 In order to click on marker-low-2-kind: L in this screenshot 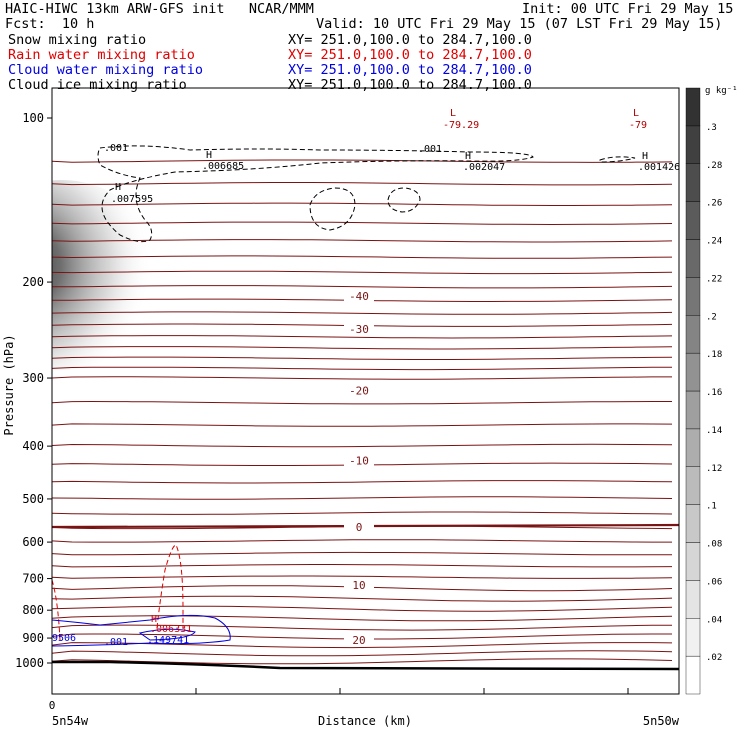, I will do `click(636, 113)`.